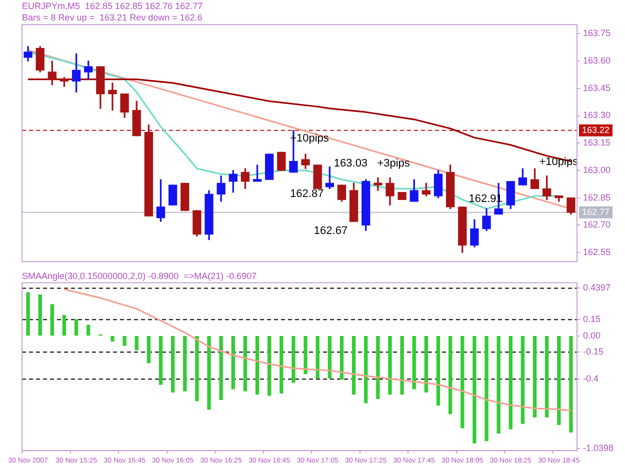 This screenshot has height=469, width=625. What do you see at coordinates (597, 61) in the screenshot?
I see `y-tick-label: 163.60` at bounding box center [597, 61].